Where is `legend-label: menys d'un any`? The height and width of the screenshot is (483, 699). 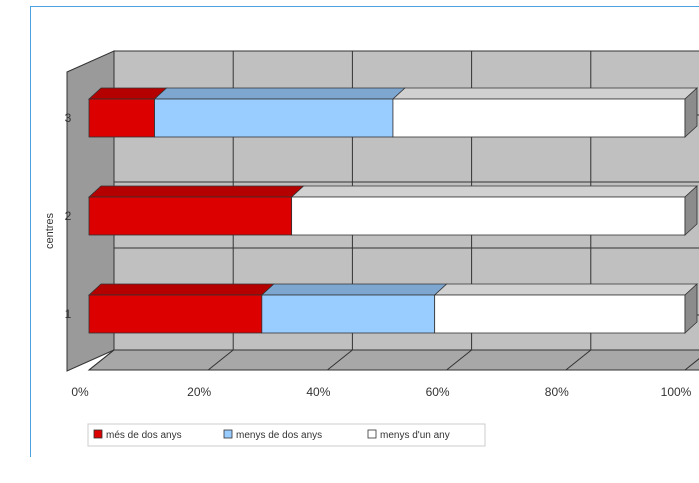
legend-label: menys d'un any is located at coordinates (415, 435).